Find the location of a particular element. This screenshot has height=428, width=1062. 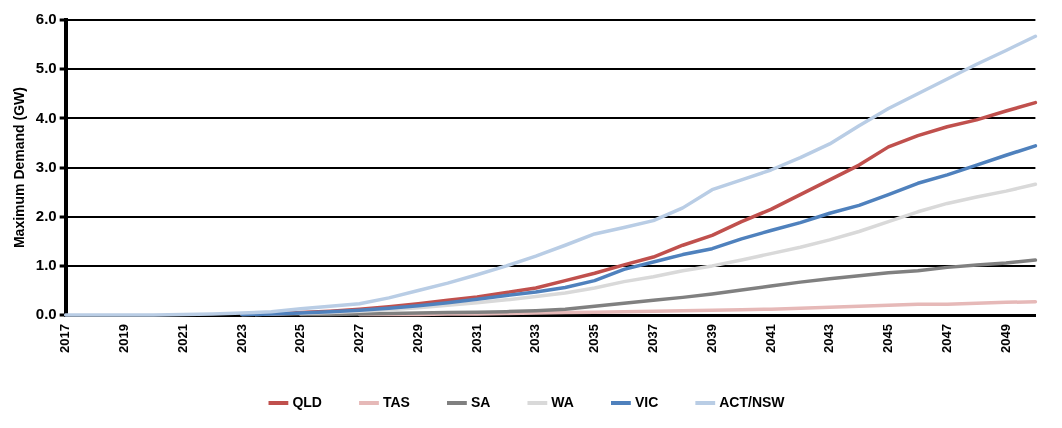

legend-label: QLD is located at coordinates (307, 401).